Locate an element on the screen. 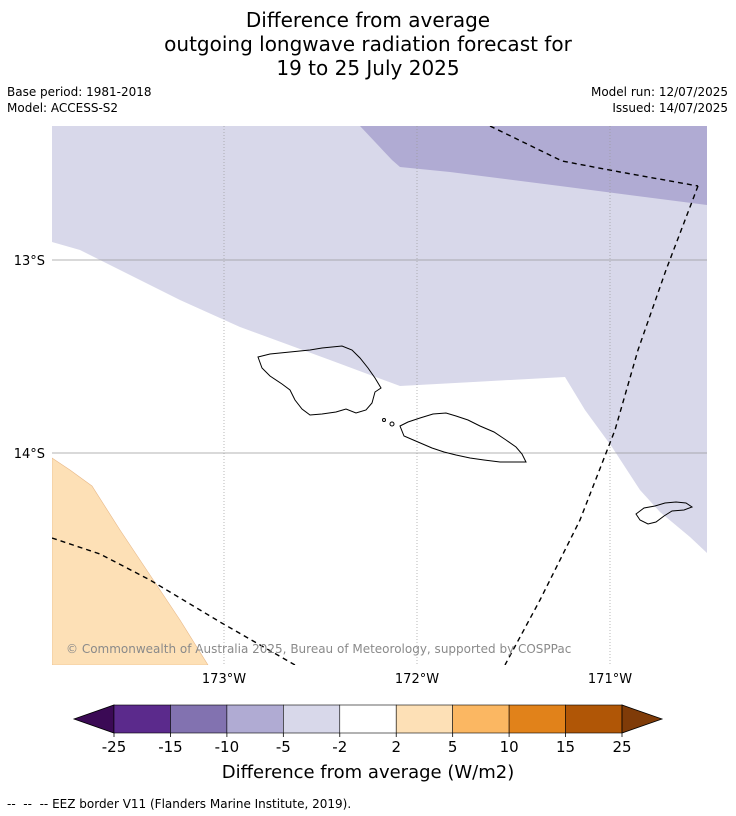 Image resolution: width=736 pixels, height=816 pixels. model-name: Model: ACCESS-S2 is located at coordinates (63, 108).